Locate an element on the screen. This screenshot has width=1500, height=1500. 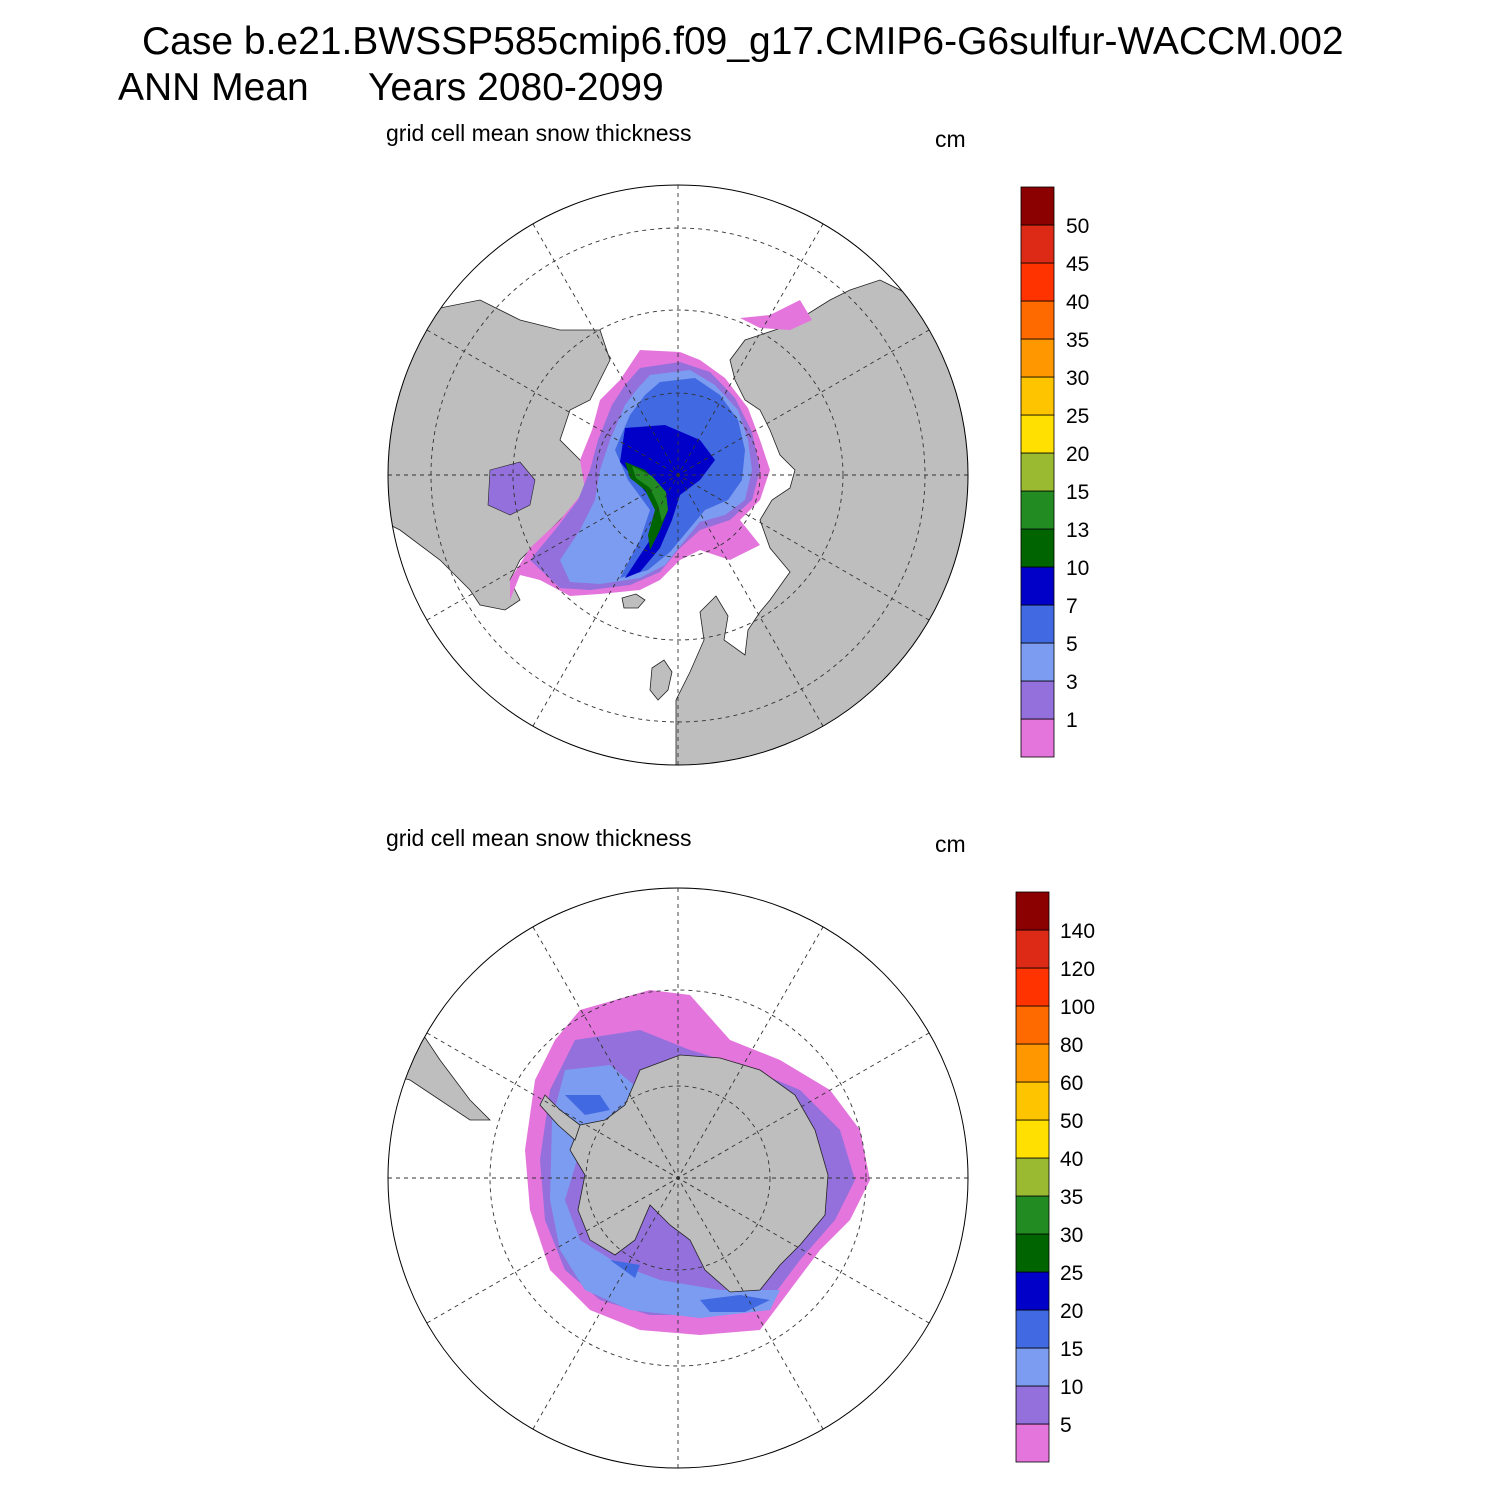
south-colorbar-tick-label: 120 is located at coordinates (1077, 969).